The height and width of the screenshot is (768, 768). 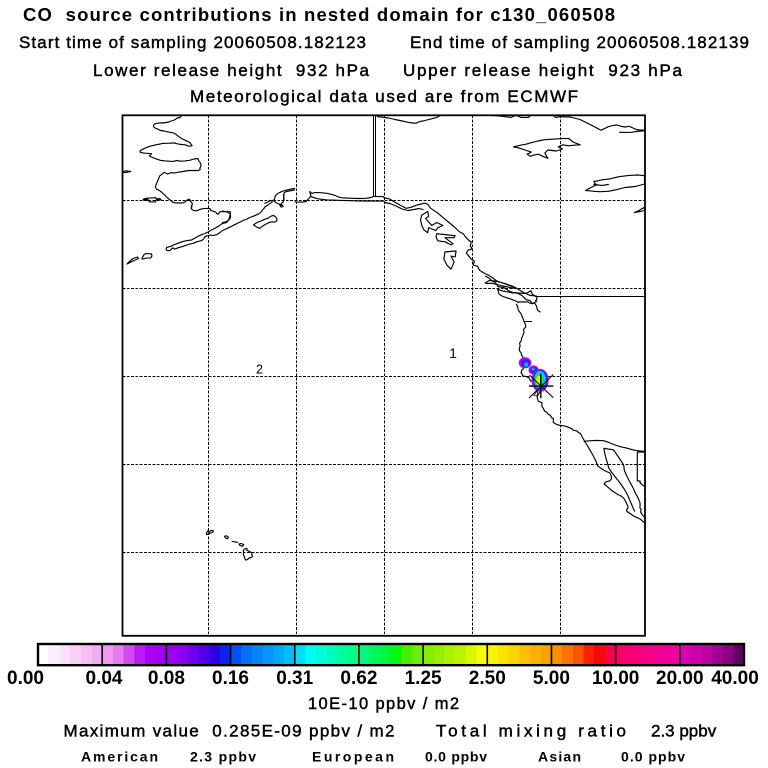 What do you see at coordinates (735, 678) in the screenshot?
I see `svg-text: 40.00` at bounding box center [735, 678].